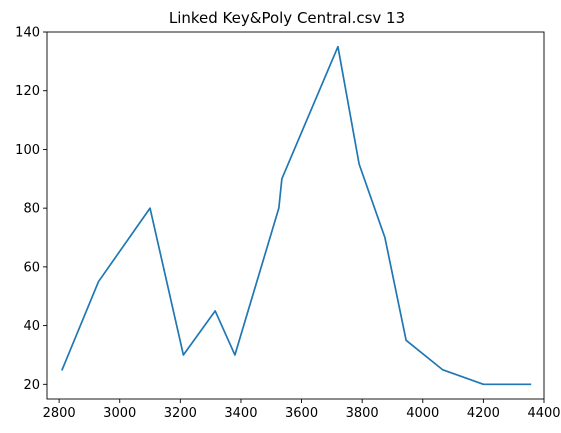 This screenshot has width=561, height=433. Describe the element at coordinates (422, 413) in the screenshot. I see `x-tick-label: 4000` at that location.